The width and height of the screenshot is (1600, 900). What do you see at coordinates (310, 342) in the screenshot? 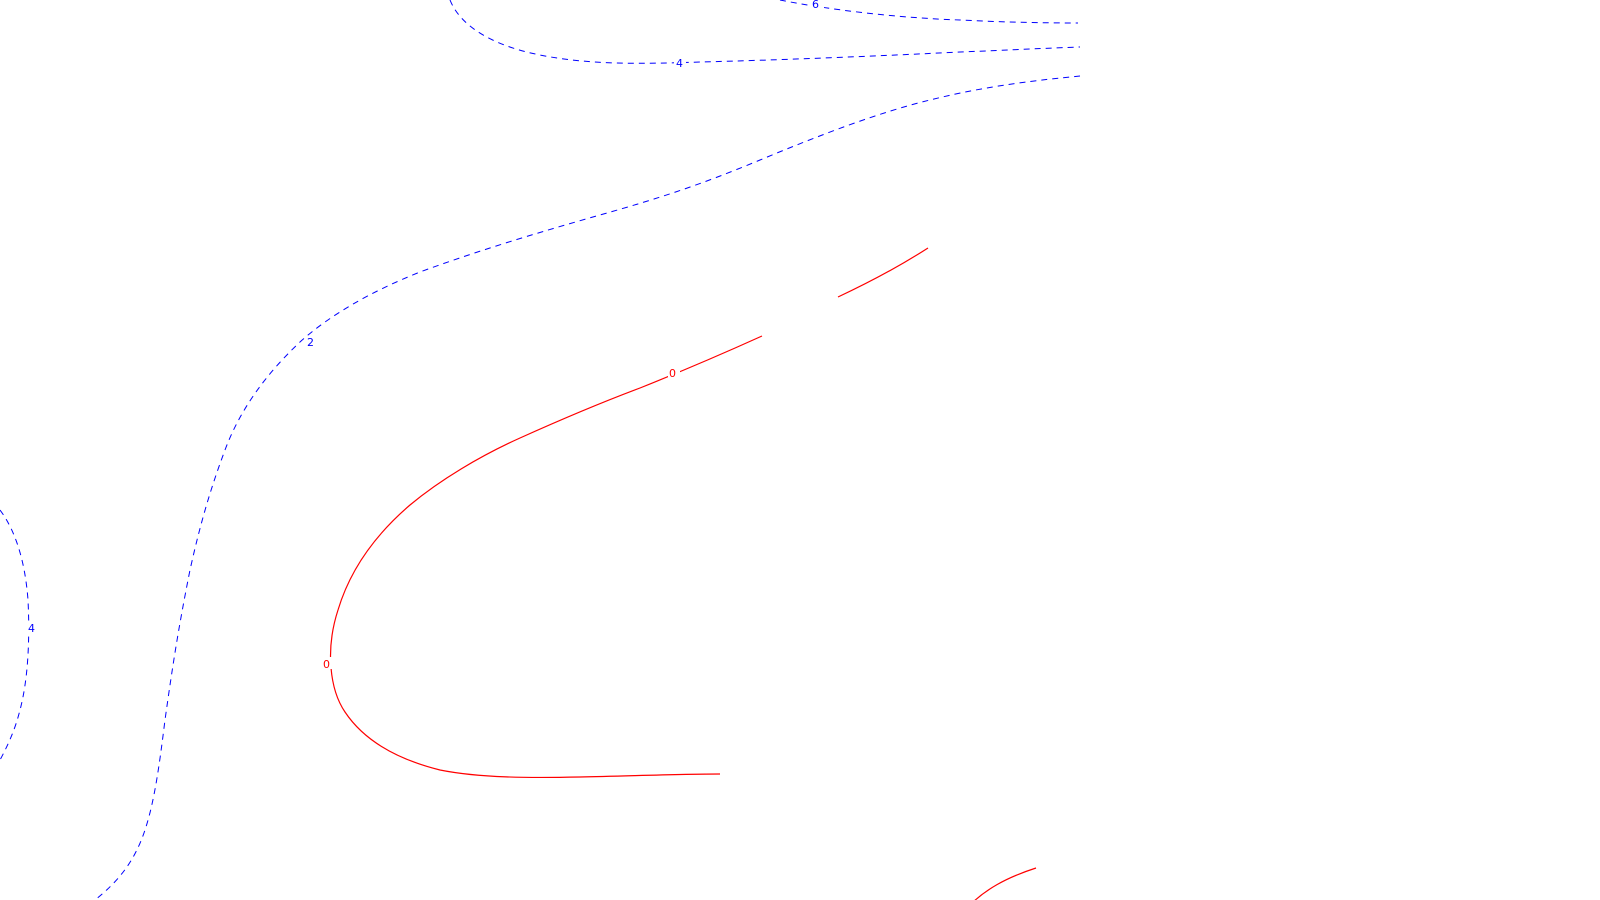
I see `contour-label-2: 2` at bounding box center [310, 342].